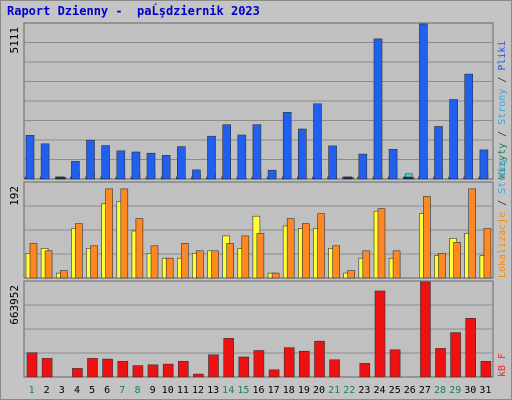 The image size is (512, 400). Describe the element at coordinates (502, 56) in the screenshot. I see `legend-entry: Pliki` at that location.